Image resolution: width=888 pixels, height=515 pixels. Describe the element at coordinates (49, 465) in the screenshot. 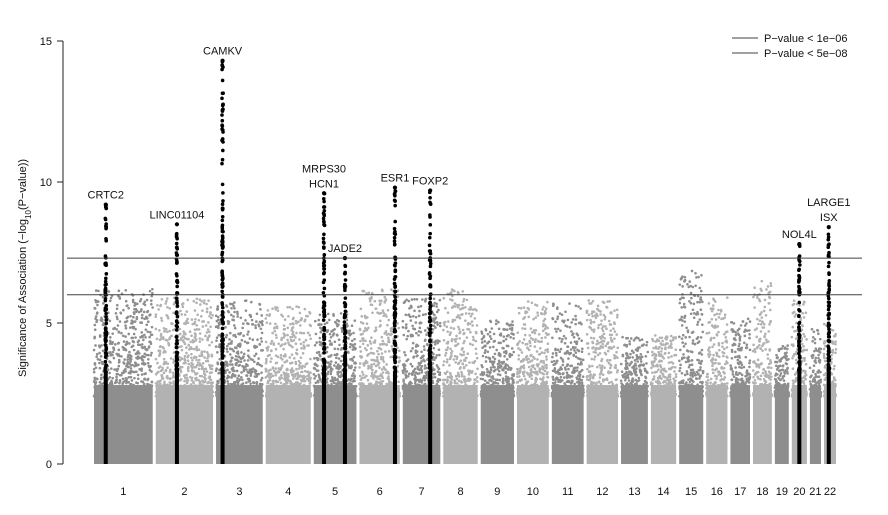

I see `y-tick-label: 0` at that location.